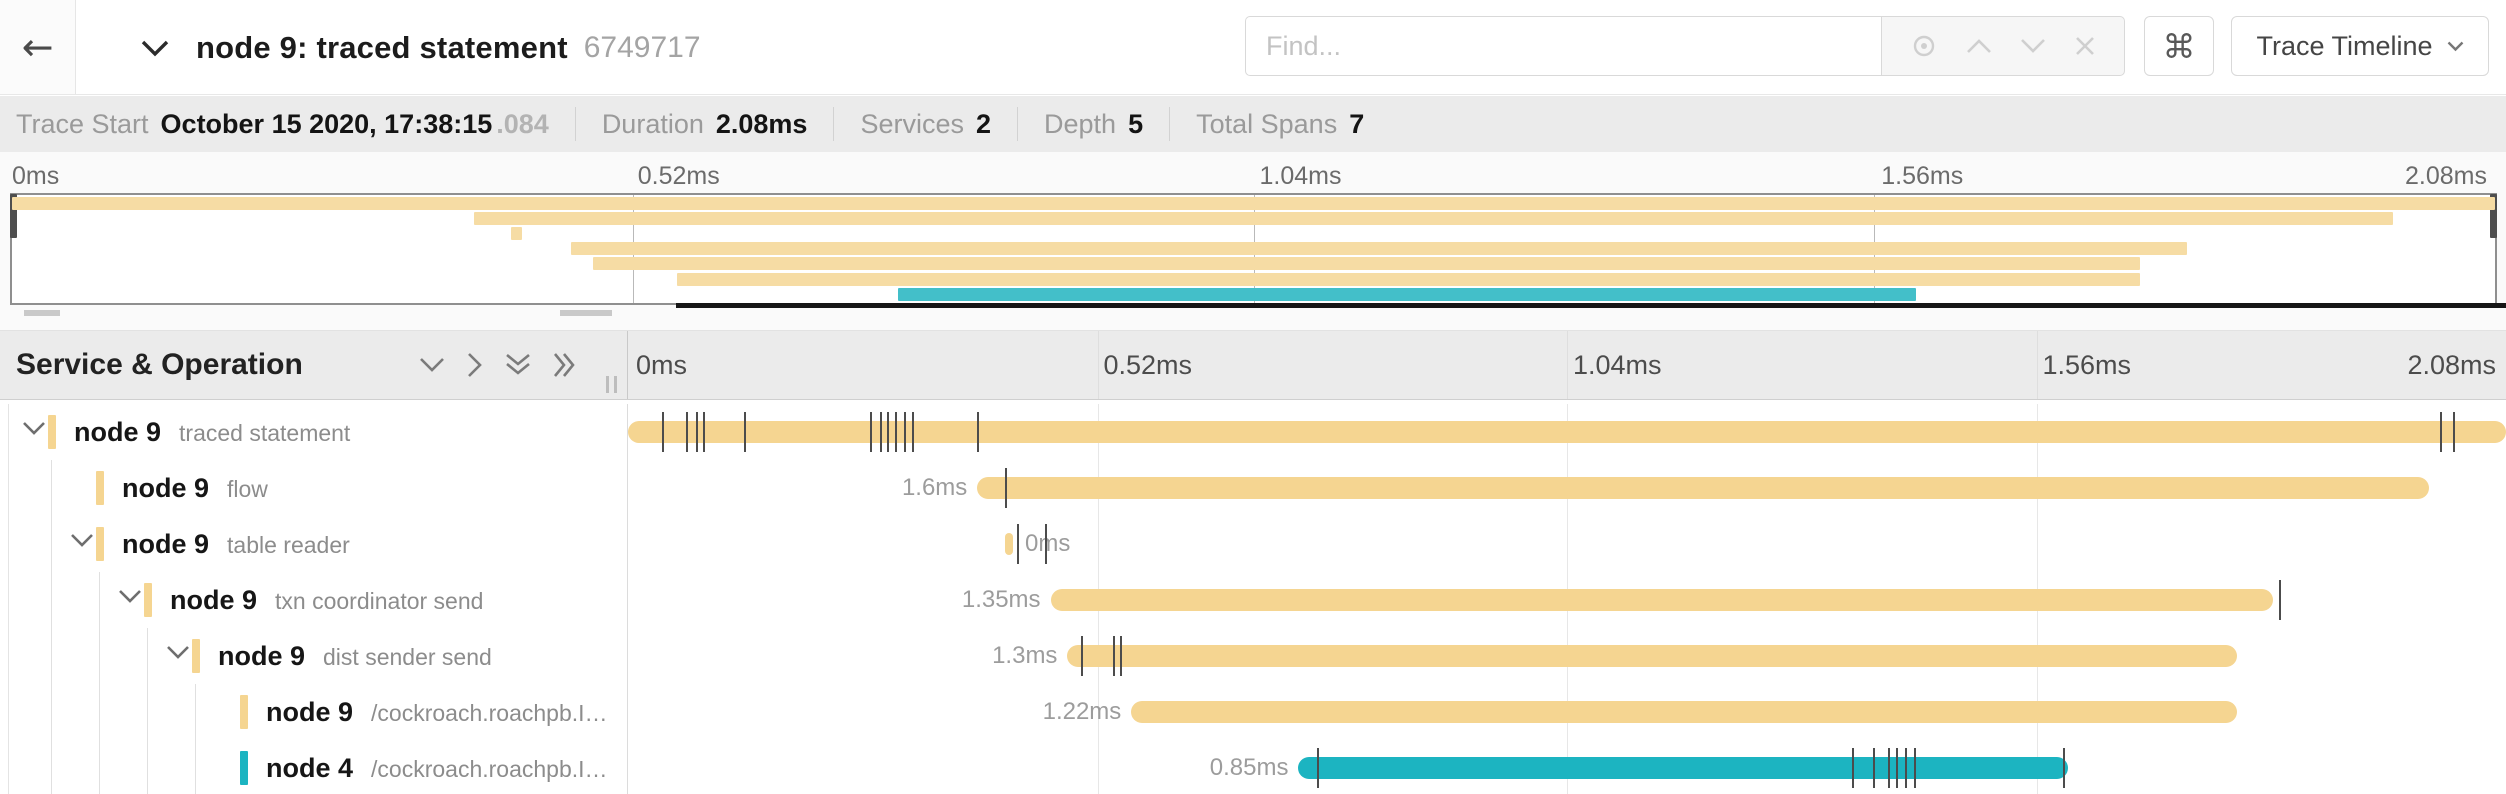 Image resolution: width=2506 pixels, height=794 pixels. What do you see at coordinates (652, 124) in the screenshot?
I see `summary-label: Duration` at bounding box center [652, 124].